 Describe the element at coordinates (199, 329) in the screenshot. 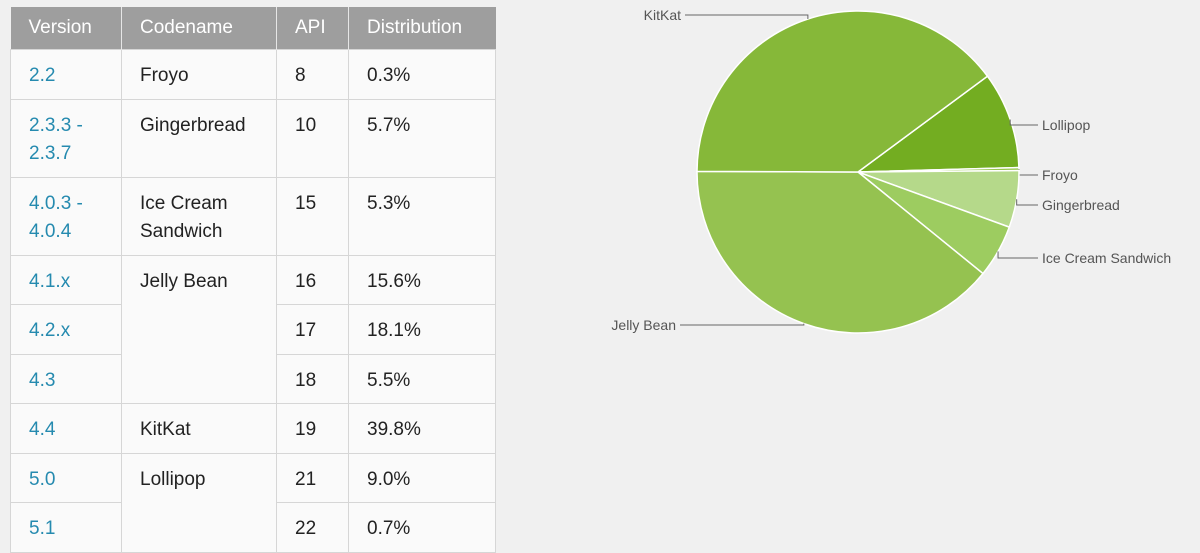

I see `codename-cell: Jelly Bean` at that location.